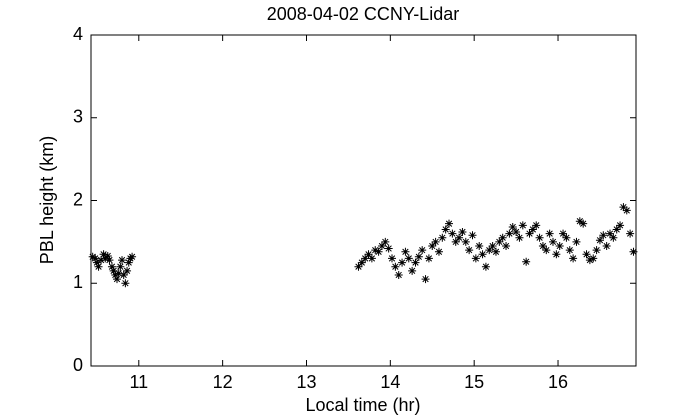 The height and width of the screenshot is (420, 700). Describe the element at coordinates (363, 14) in the screenshot. I see `chart-title: 2008-04-02 CCNY-Lidar` at that location.